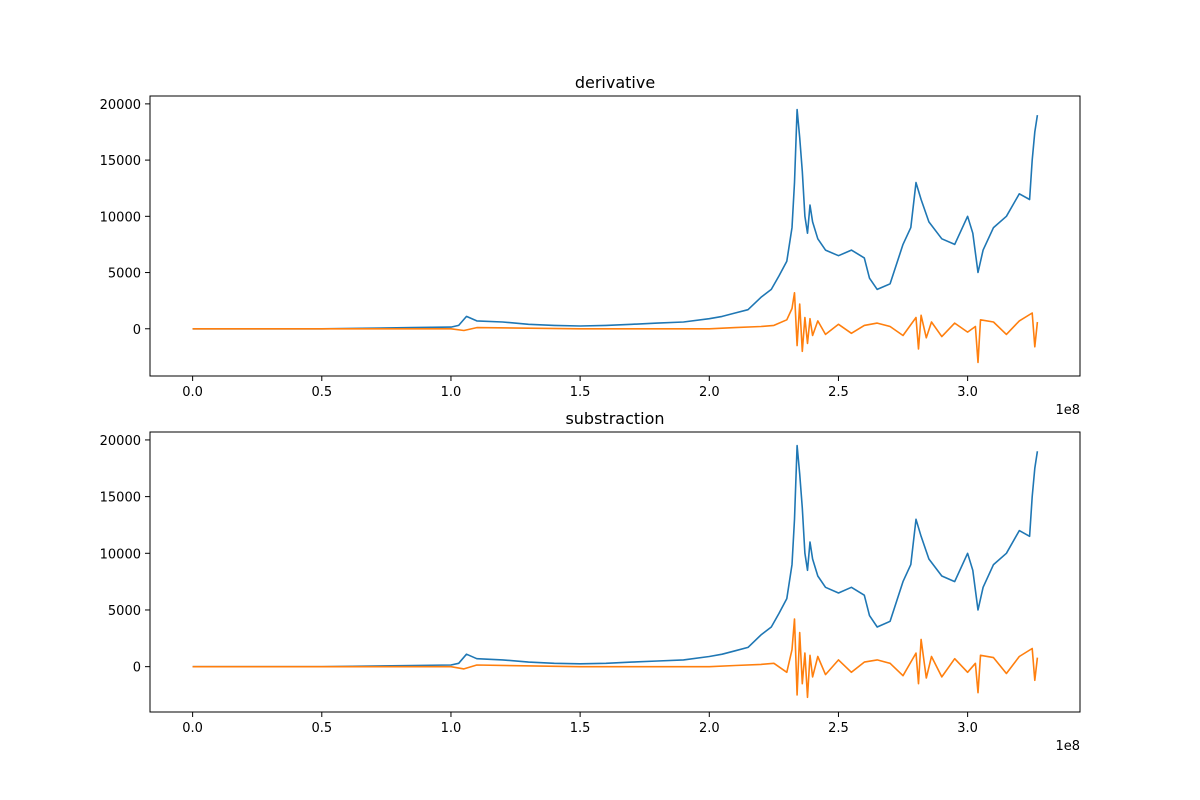  What do you see at coordinates (615, 82) in the screenshot?
I see `subplot-title: derivative` at bounding box center [615, 82].